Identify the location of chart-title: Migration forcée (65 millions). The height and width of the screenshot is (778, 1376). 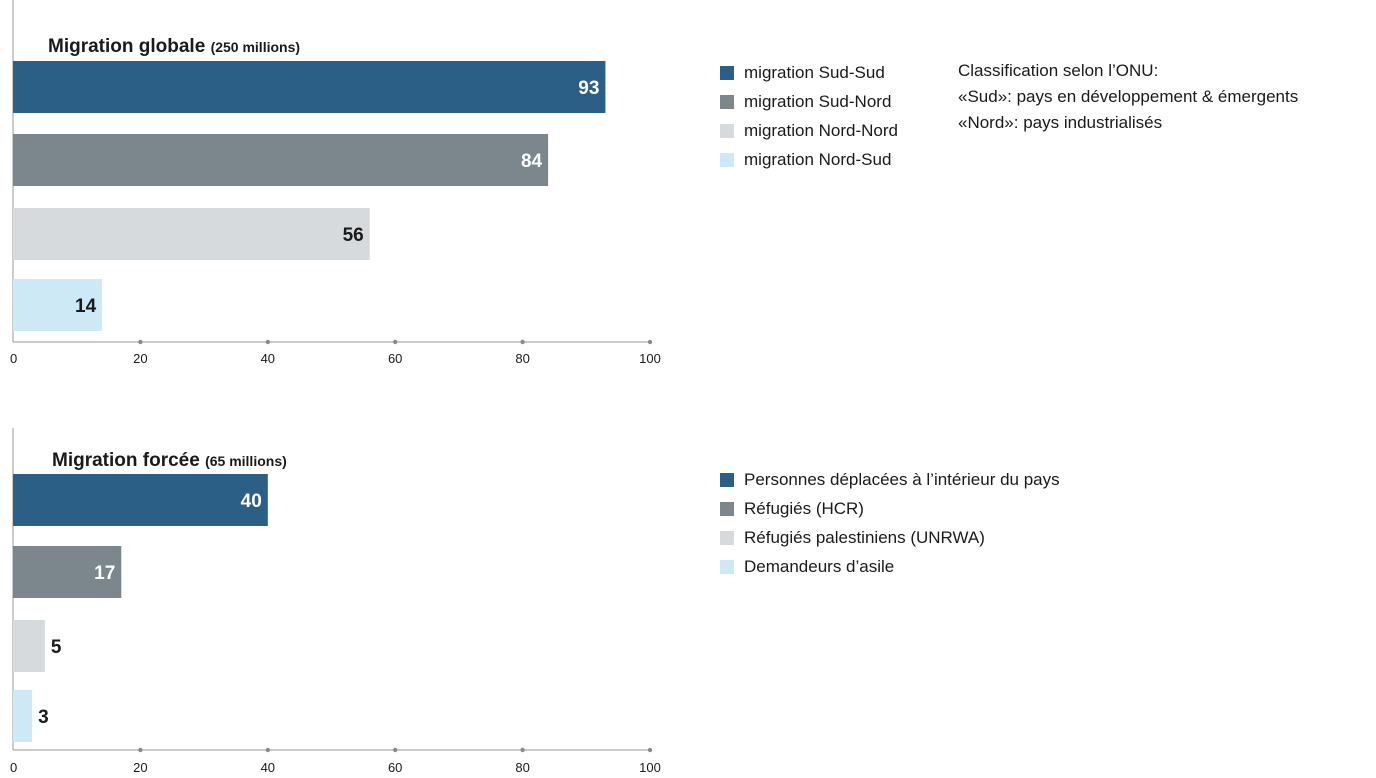
(169, 460).